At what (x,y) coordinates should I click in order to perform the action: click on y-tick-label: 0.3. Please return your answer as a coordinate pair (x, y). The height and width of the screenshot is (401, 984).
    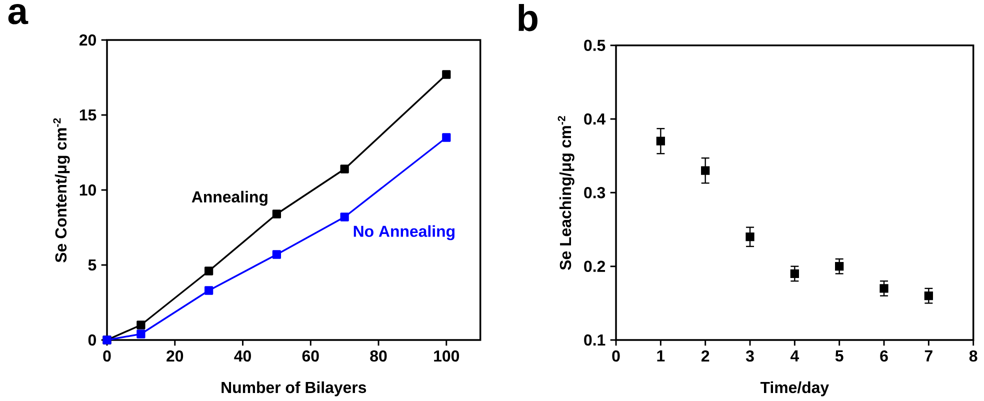
    Looking at the image, I should click on (595, 192).